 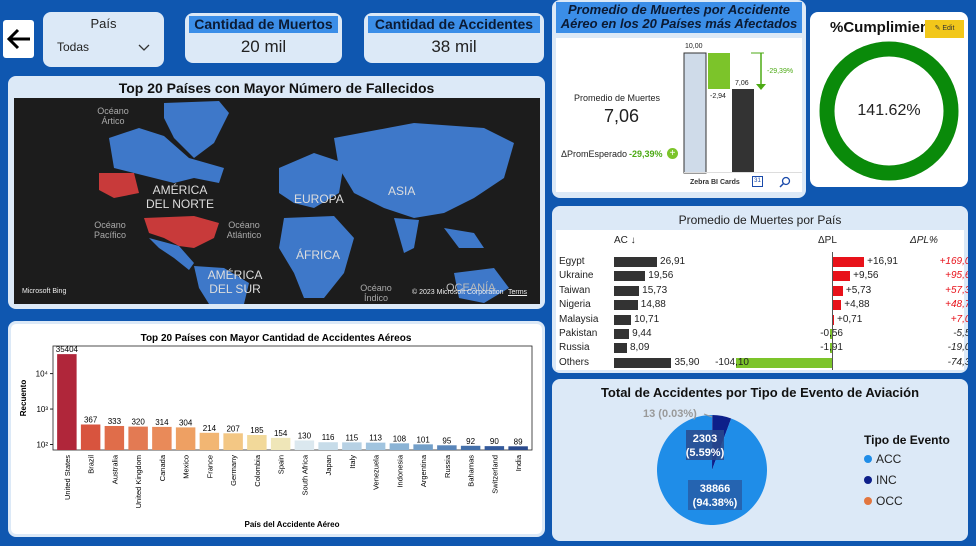 What do you see at coordinates (762, 320) in the screenshot?
I see `table-row: Malaysia 10,71 +0,71 +7,08` at bounding box center [762, 320].